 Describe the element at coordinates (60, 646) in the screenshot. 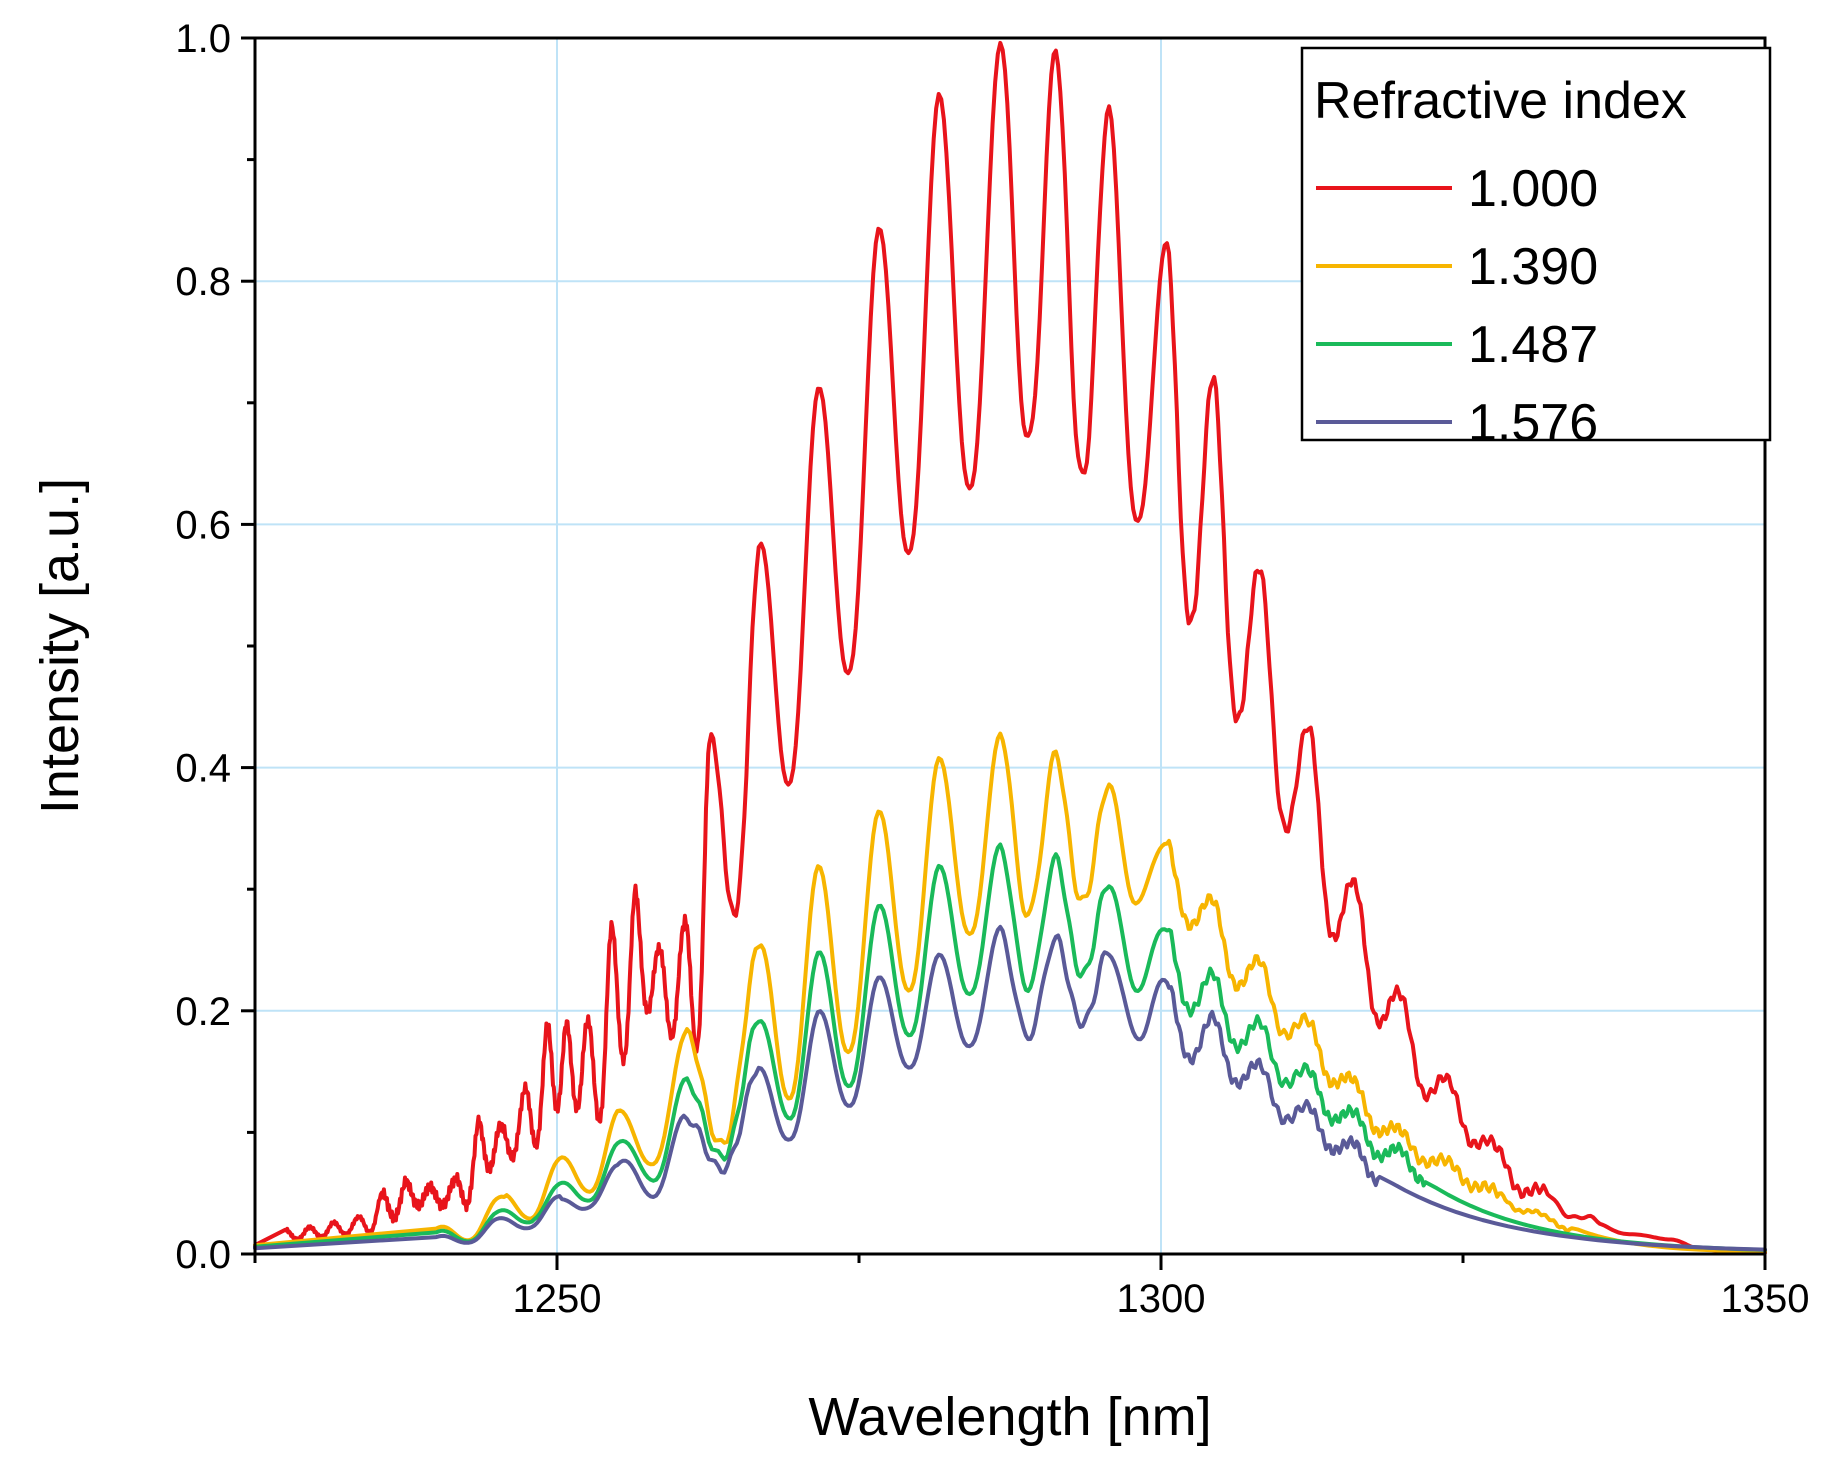

I see `y-axis-title: Intensity [a.u.]` at that location.